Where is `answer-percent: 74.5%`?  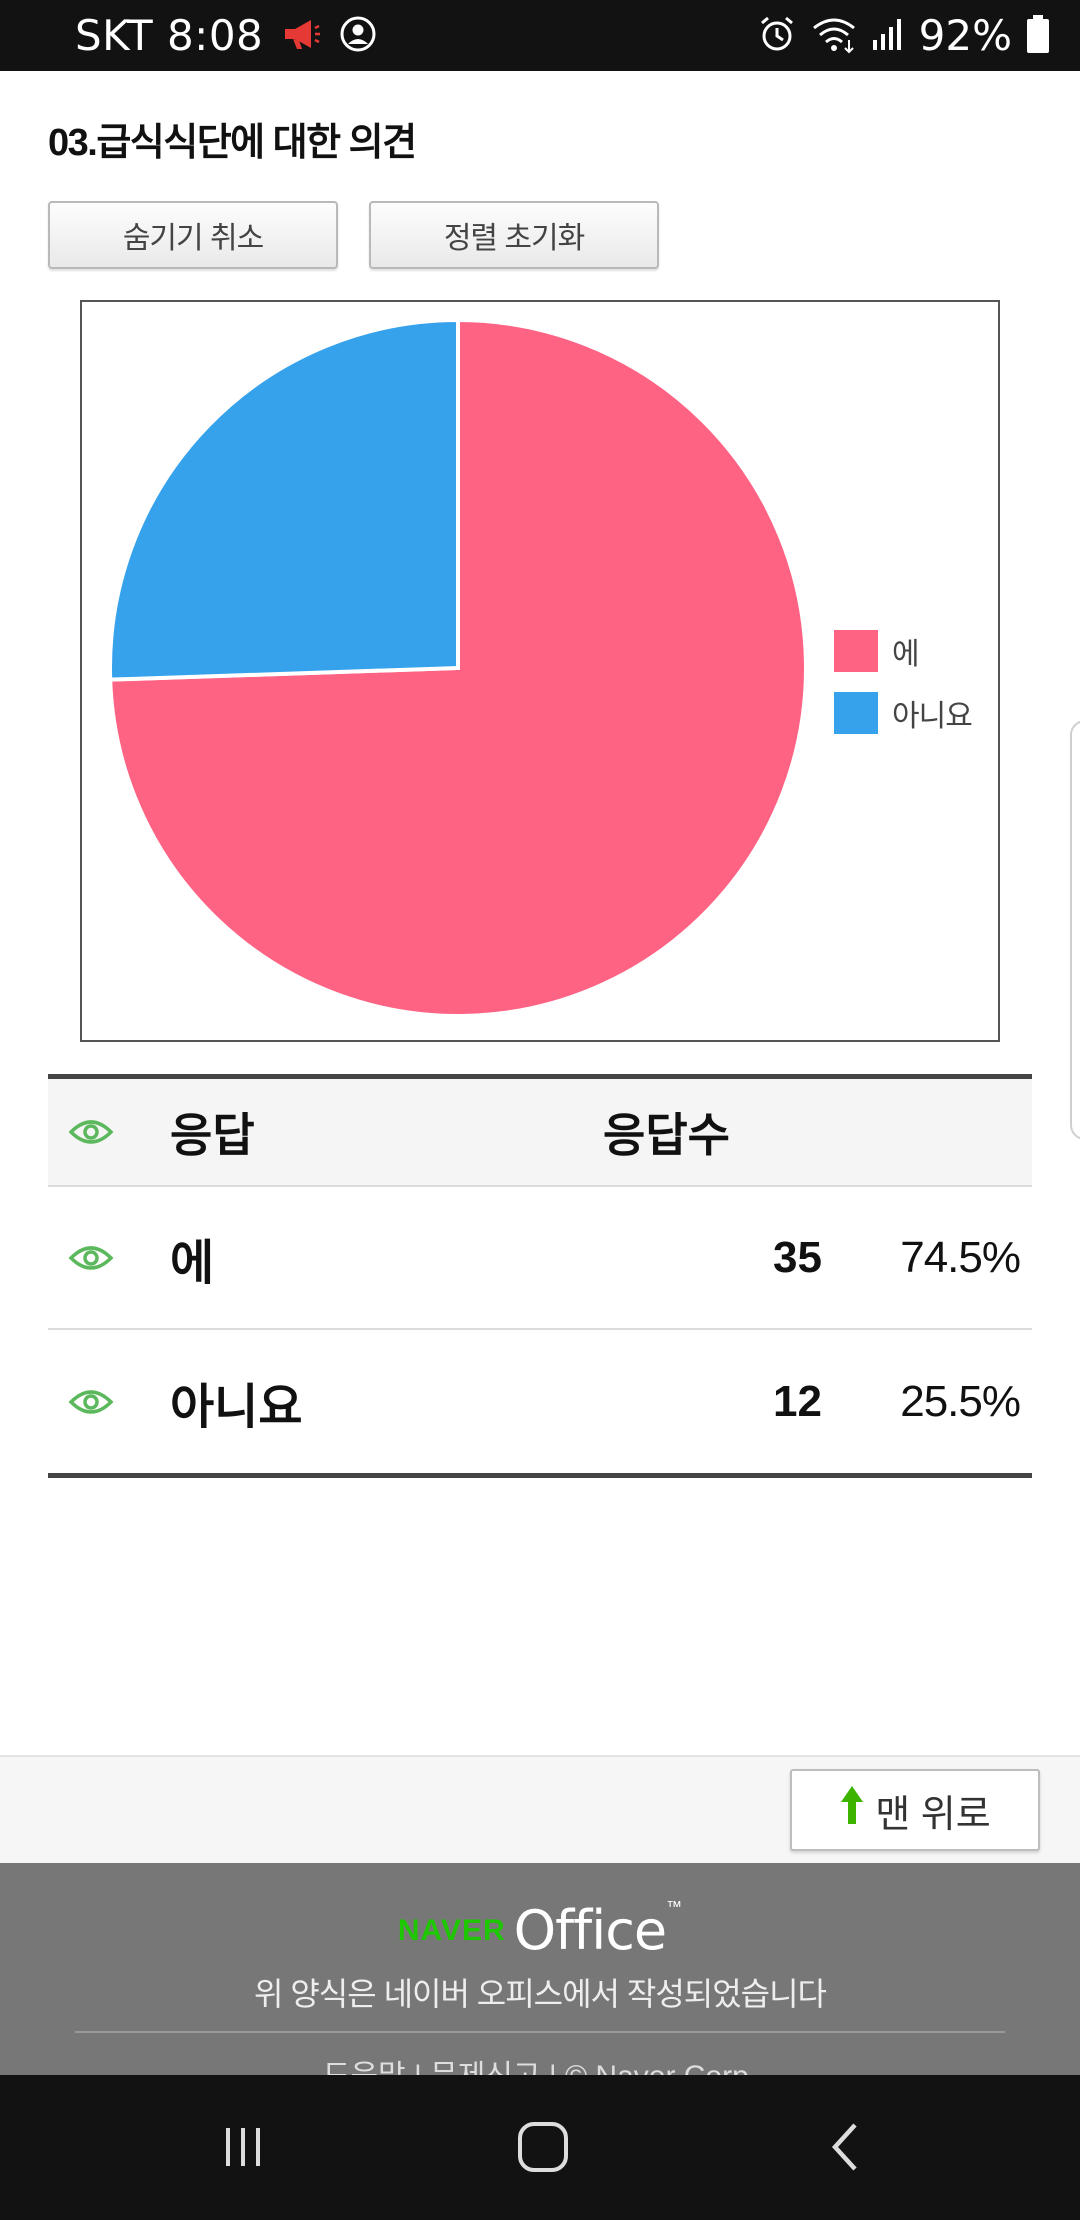 answer-percent: 74.5% is located at coordinates (960, 1257).